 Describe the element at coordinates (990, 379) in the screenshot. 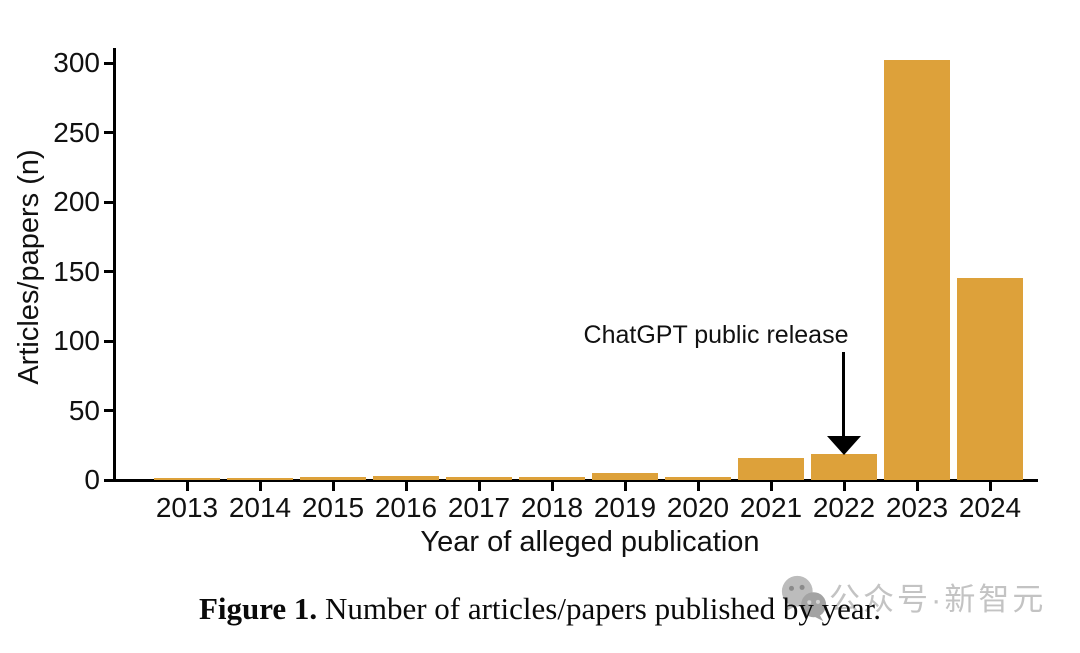

I see `bar-2024` at that location.